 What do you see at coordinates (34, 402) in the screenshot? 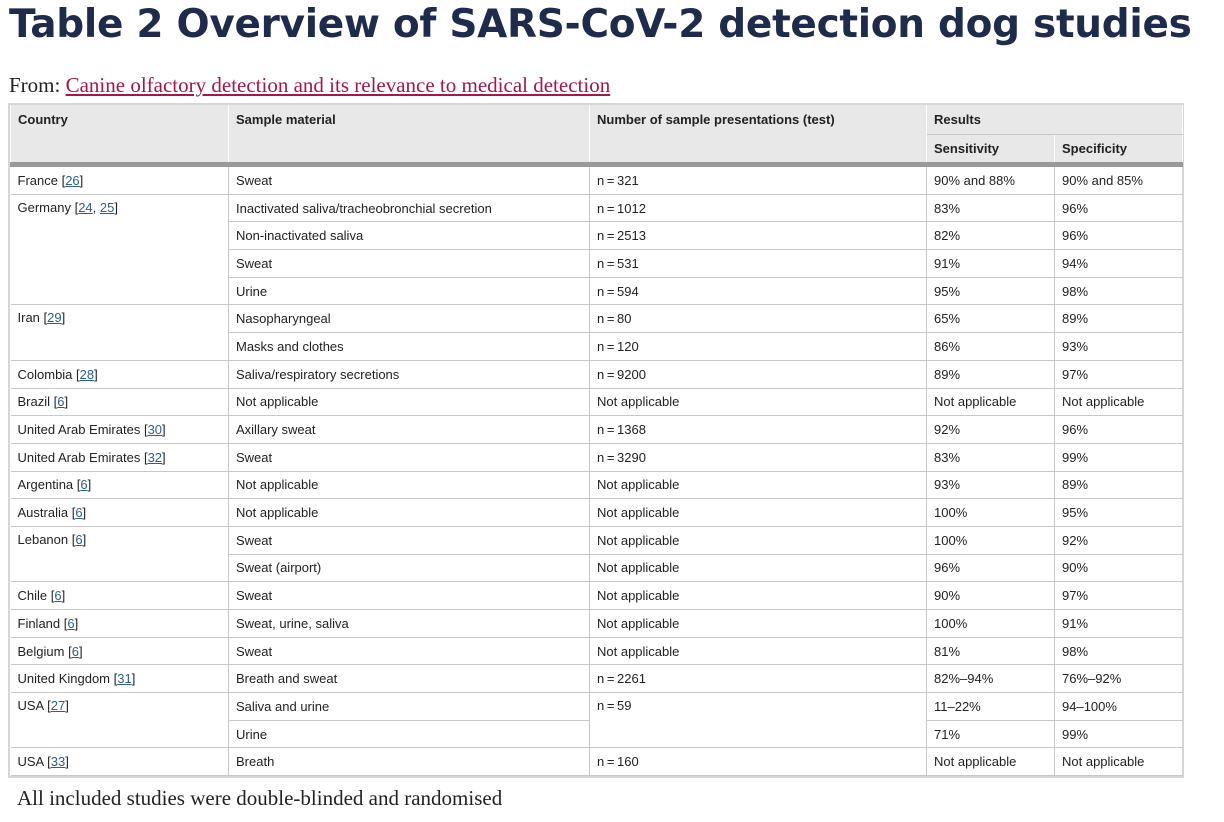
I see `country-name: Brazil` at bounding box center [34, 402].